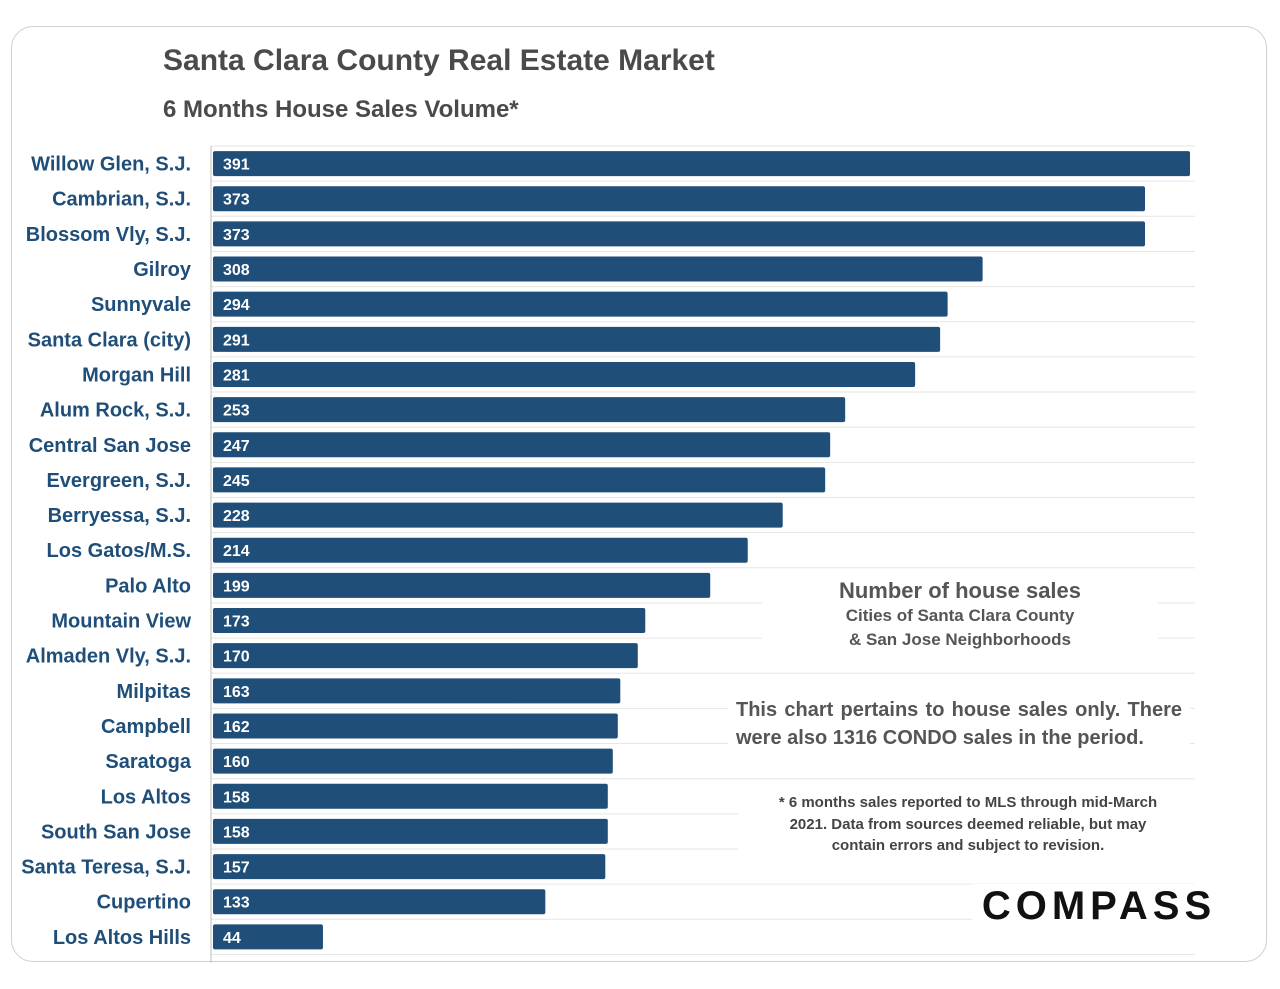 This screenshot has width=1280, height=989. What do you see at coordinates (232, 938) in the screenshot?
I see `data-label: 44` at bounding box center [232, 938].